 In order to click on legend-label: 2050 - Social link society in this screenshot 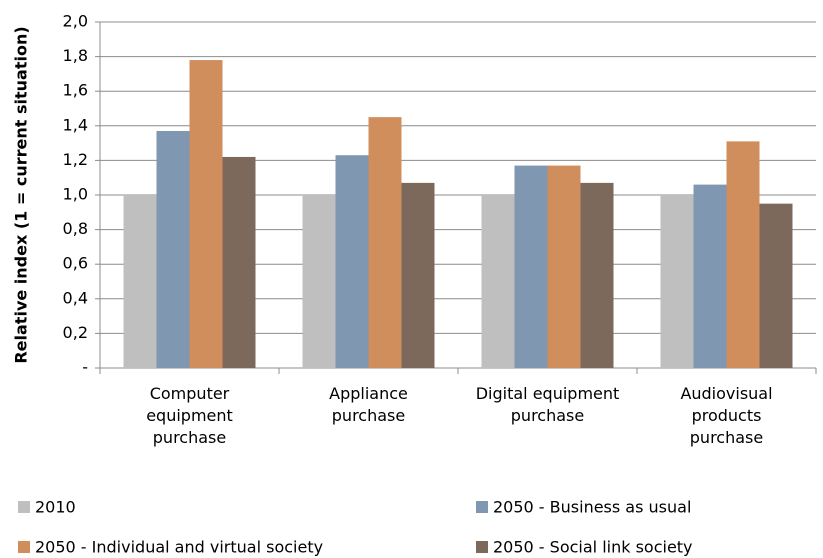, I will do `click(593, 547)`.